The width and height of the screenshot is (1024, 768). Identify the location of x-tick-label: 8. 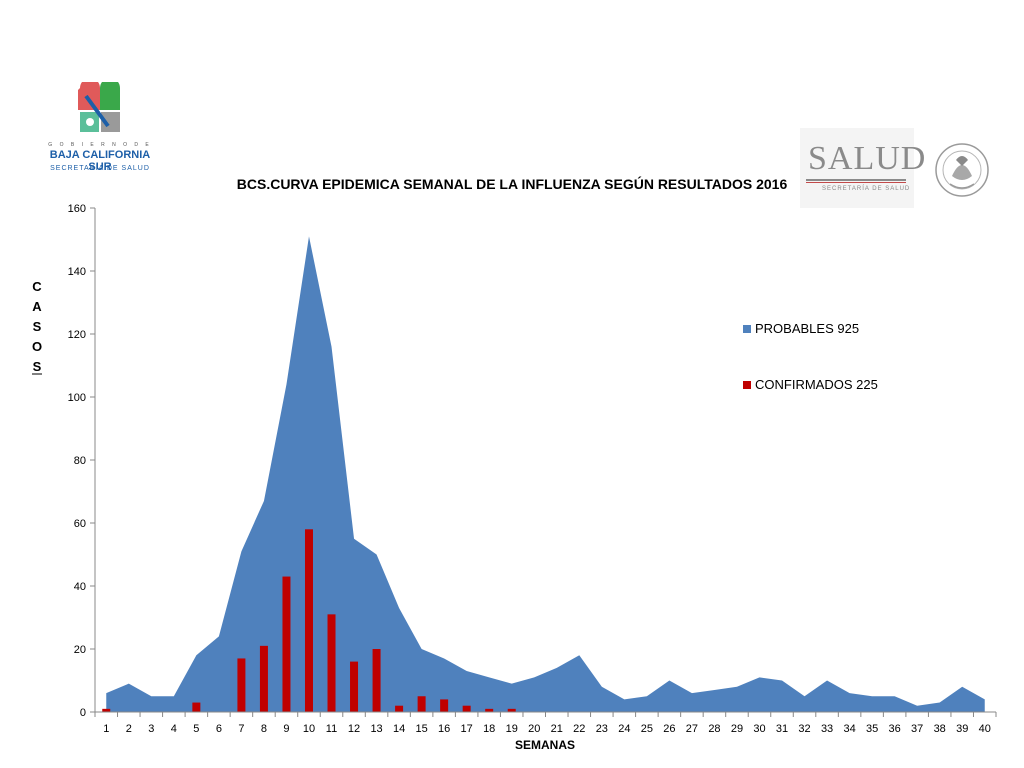
(264, 729).